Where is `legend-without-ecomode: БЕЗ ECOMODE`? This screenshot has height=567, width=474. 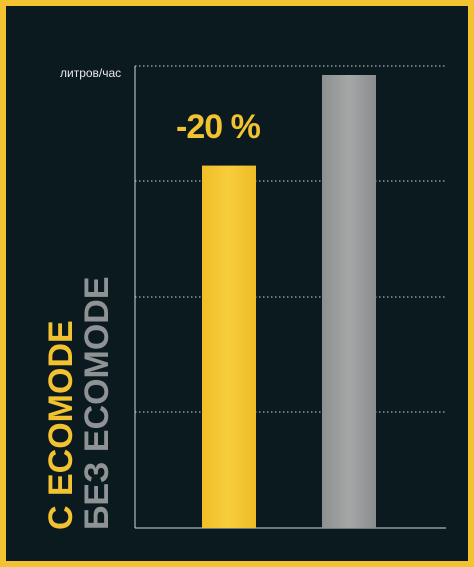
legend-without-ecomode: БЕЗ ECOMODE is located at coordinates (97, 403).